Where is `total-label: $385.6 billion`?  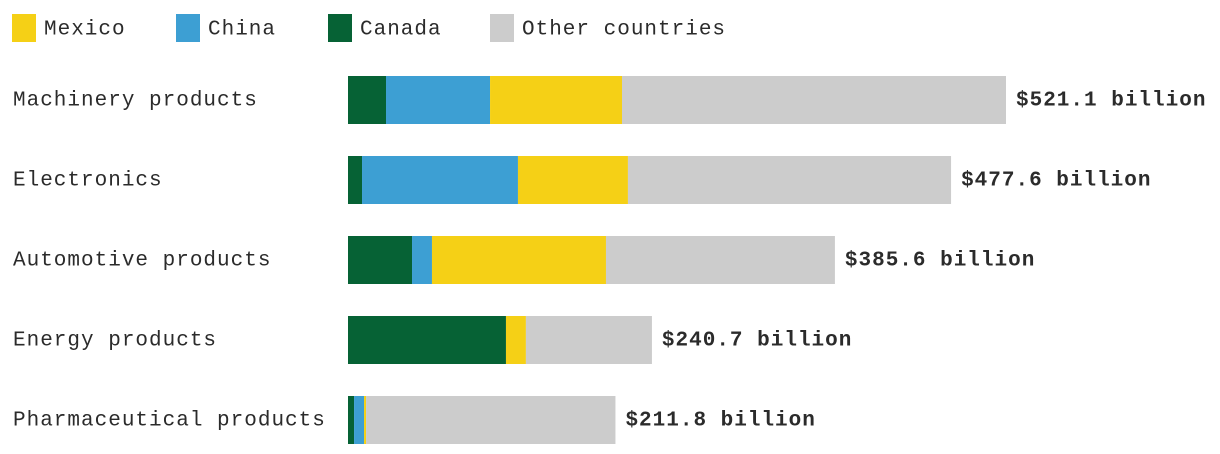
total-label: $385.6 billion is located at coordinates (940, 261).